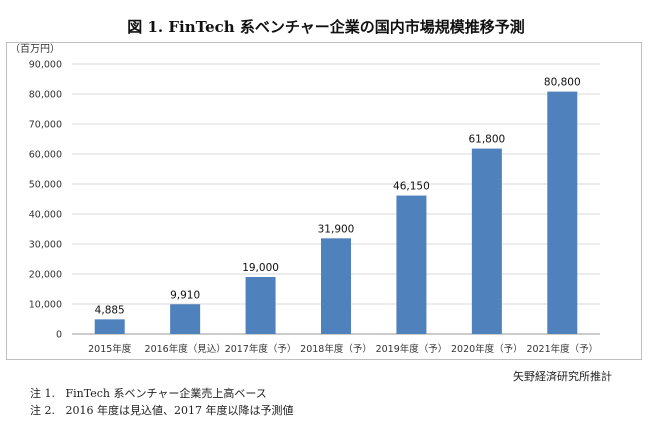  I want to click on data-label: 19,000, so click(260, 268).